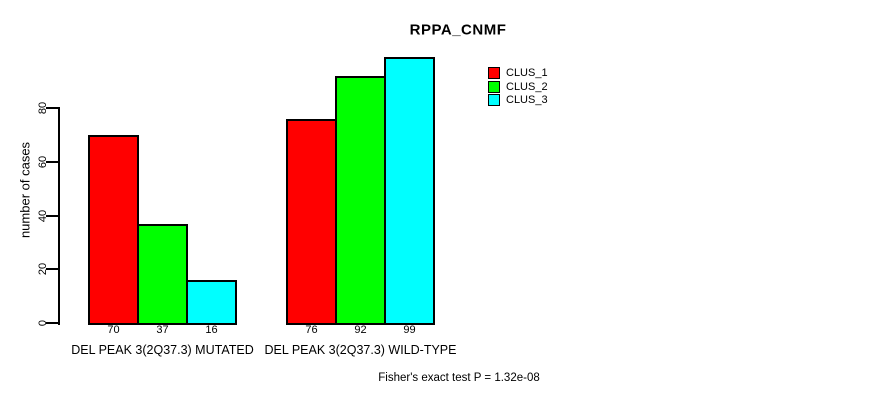 This screenshot has width=890, height=400. I want to click on bar-clus_3-group2, so click(409, 191).